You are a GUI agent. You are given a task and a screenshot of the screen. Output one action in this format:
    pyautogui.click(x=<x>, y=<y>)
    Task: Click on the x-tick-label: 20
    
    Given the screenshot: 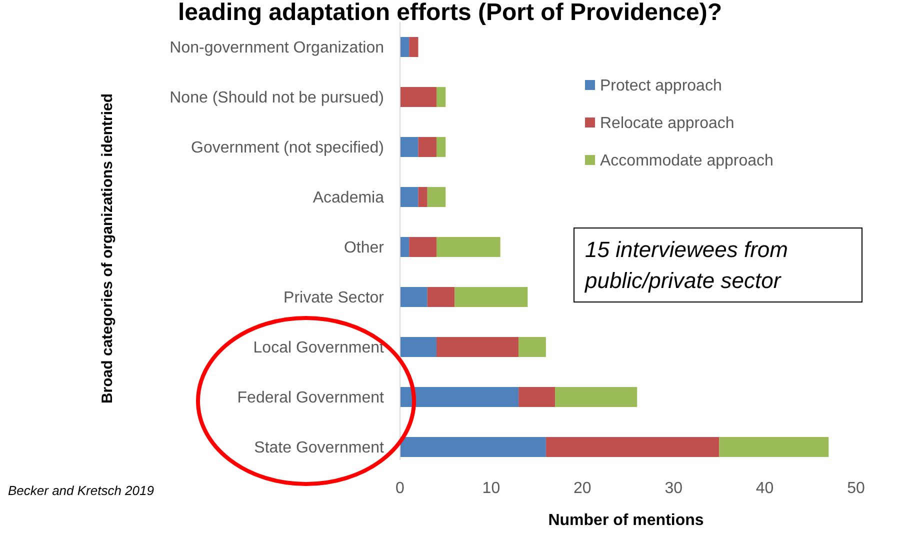 What is the action you would take?
    pyautogui.click(x=583, y=488)
    